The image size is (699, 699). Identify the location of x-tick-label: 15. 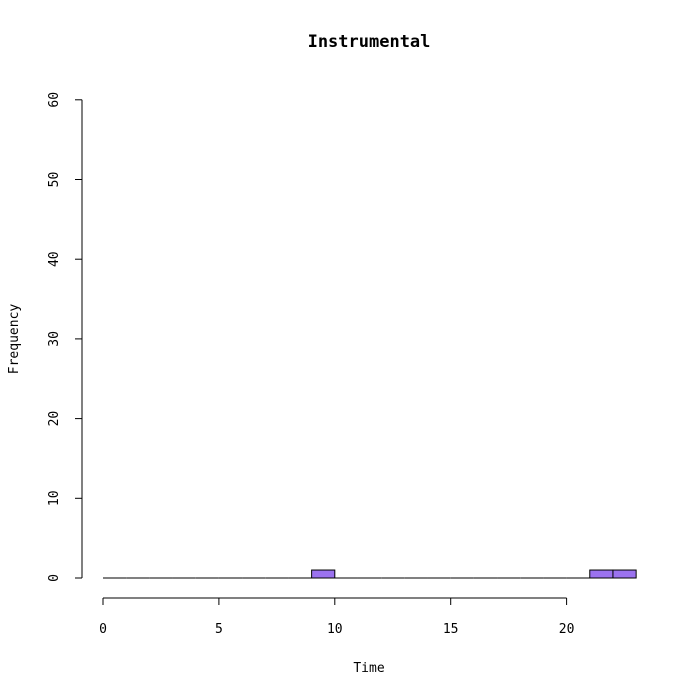
(451, 629).